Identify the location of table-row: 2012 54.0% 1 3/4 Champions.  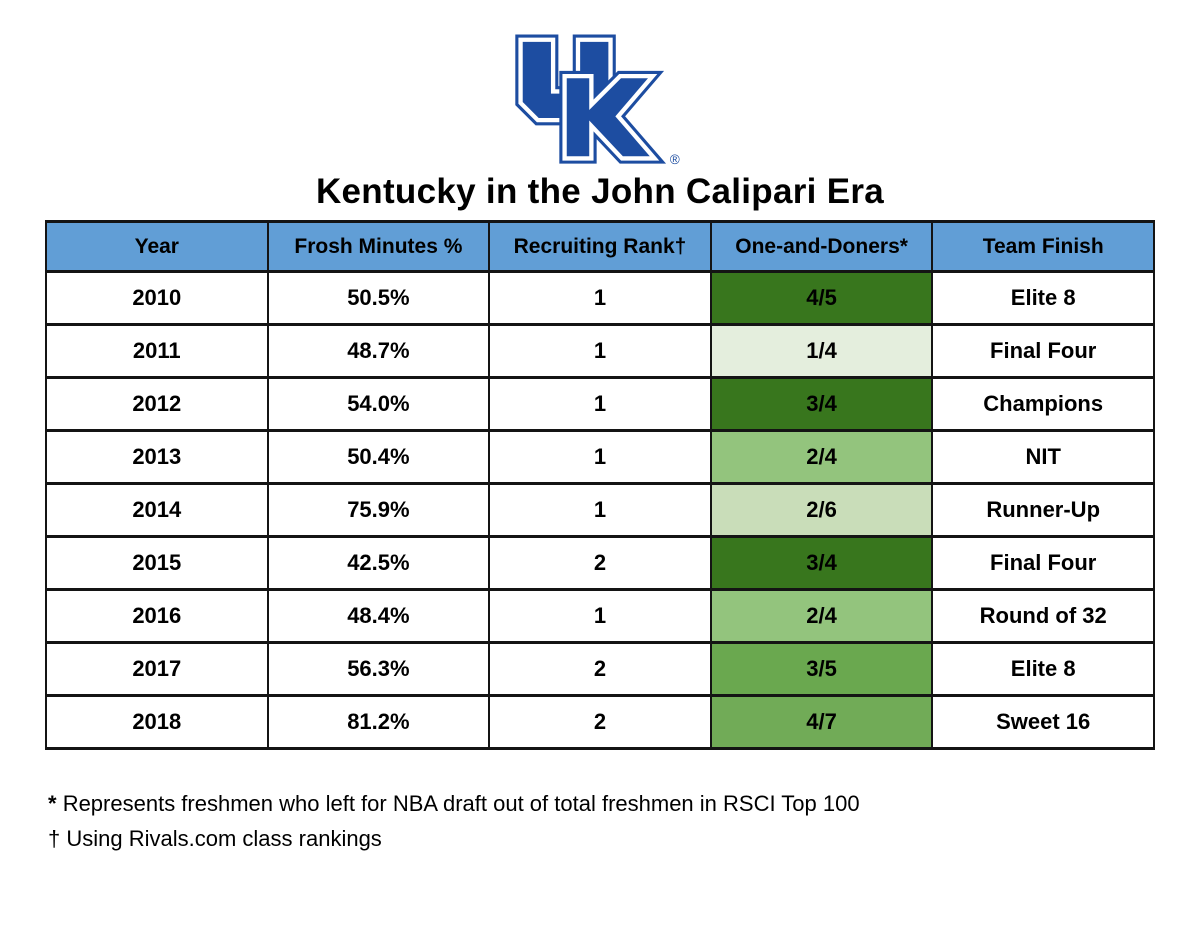
(600, 404).